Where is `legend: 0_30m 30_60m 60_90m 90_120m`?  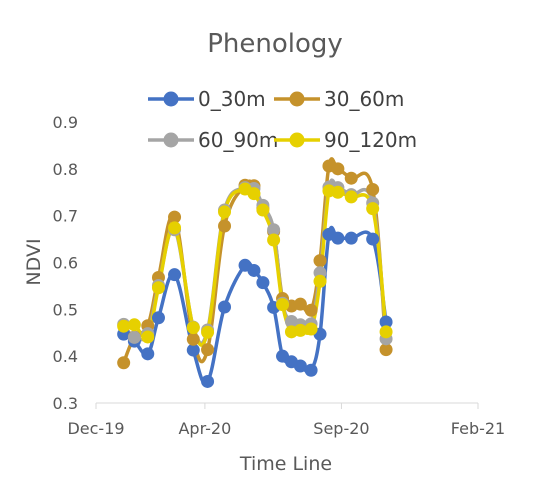 legend: 0_30m 30_60m 60_90m 90_120m is located at coordinates (282, 119).